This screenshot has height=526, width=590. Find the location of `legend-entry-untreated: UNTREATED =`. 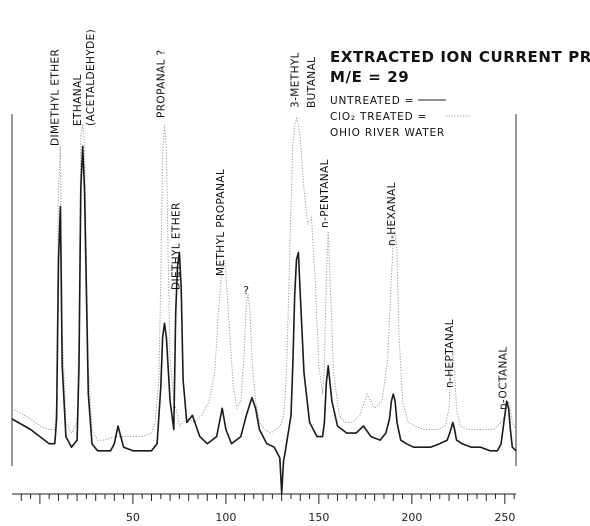

legend-entry-untreated: UNTREATED = is located at coordinates (372, 101).